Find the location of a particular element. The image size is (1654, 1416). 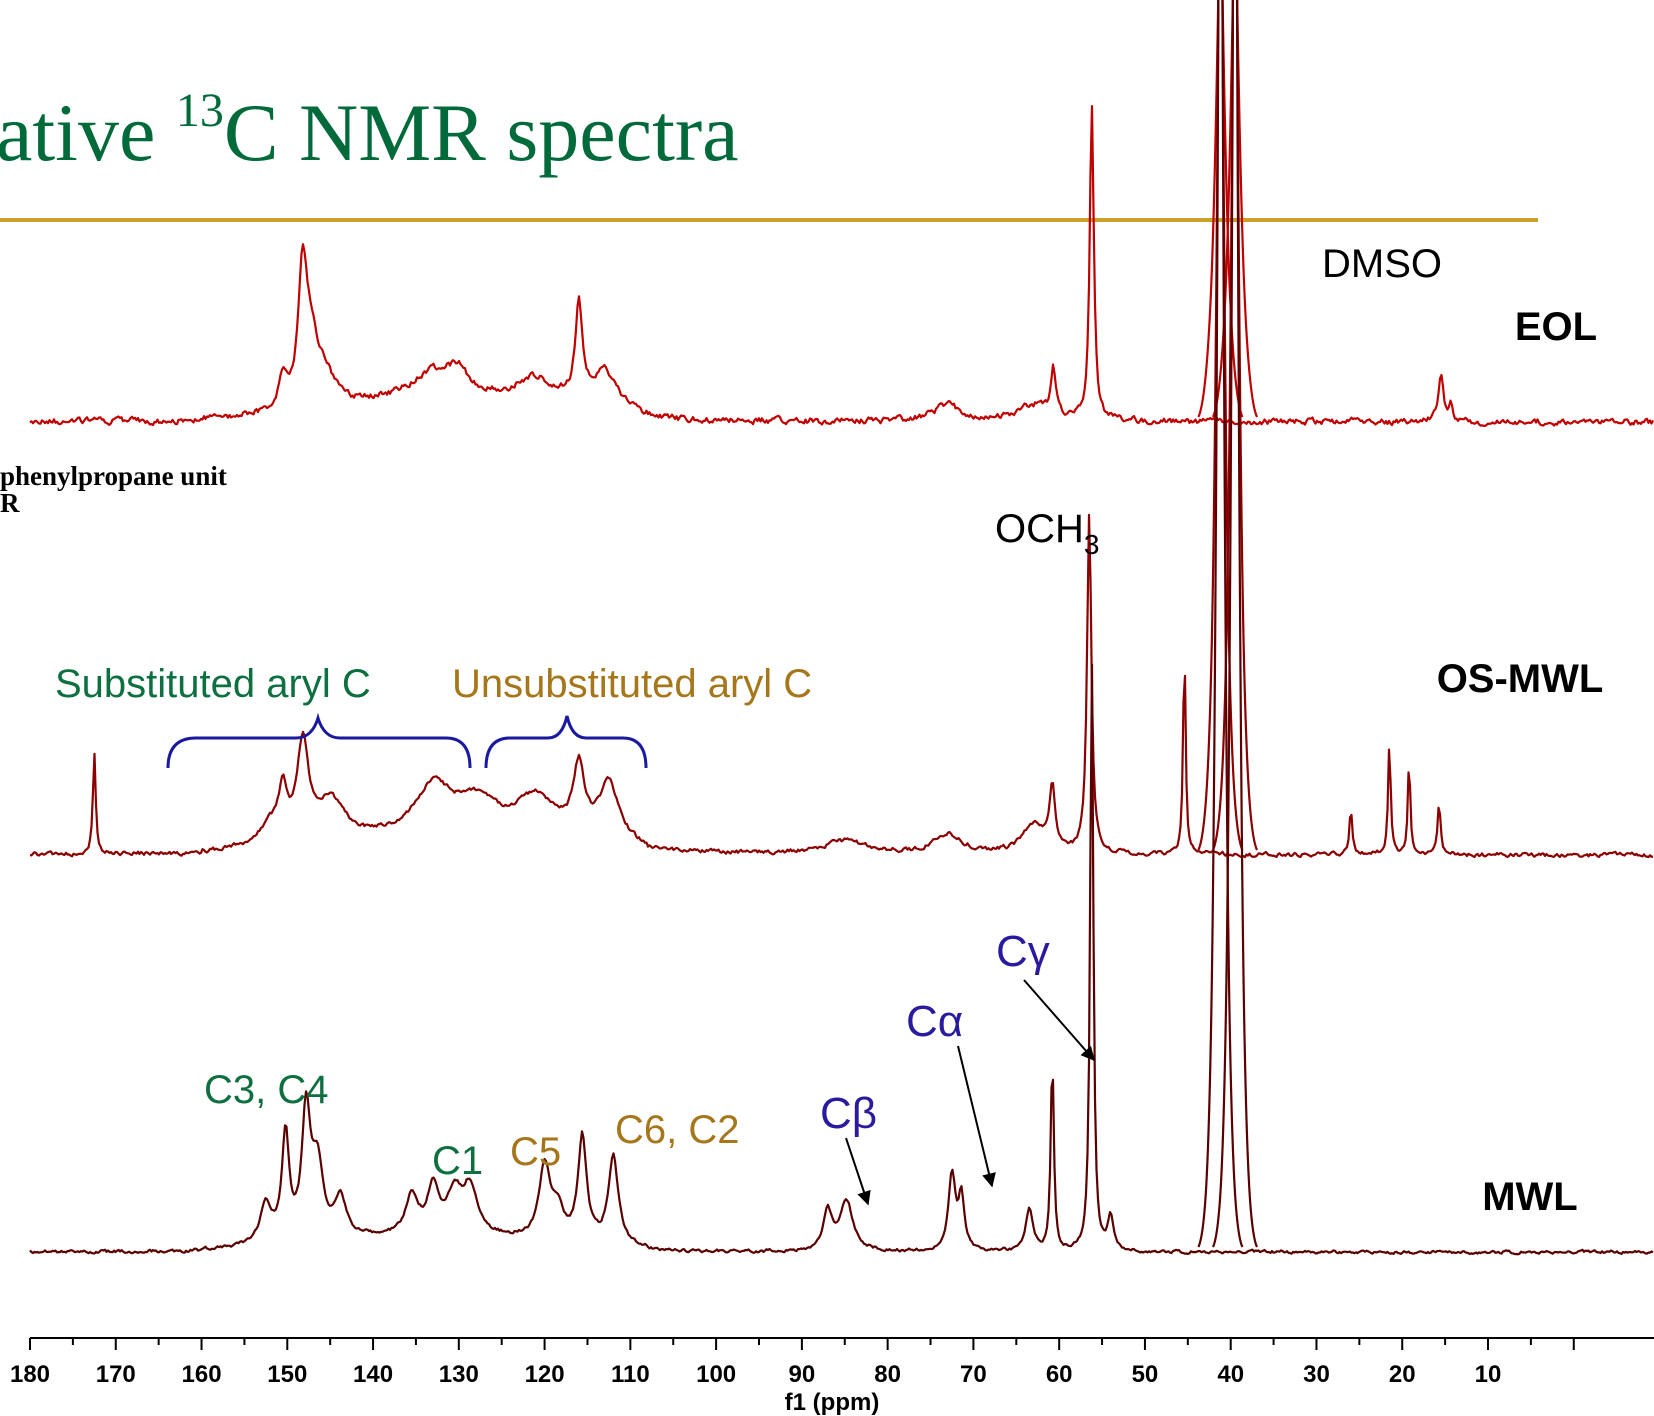

unsubstituted-aryl-bracket is located at coordinates (566, 742).